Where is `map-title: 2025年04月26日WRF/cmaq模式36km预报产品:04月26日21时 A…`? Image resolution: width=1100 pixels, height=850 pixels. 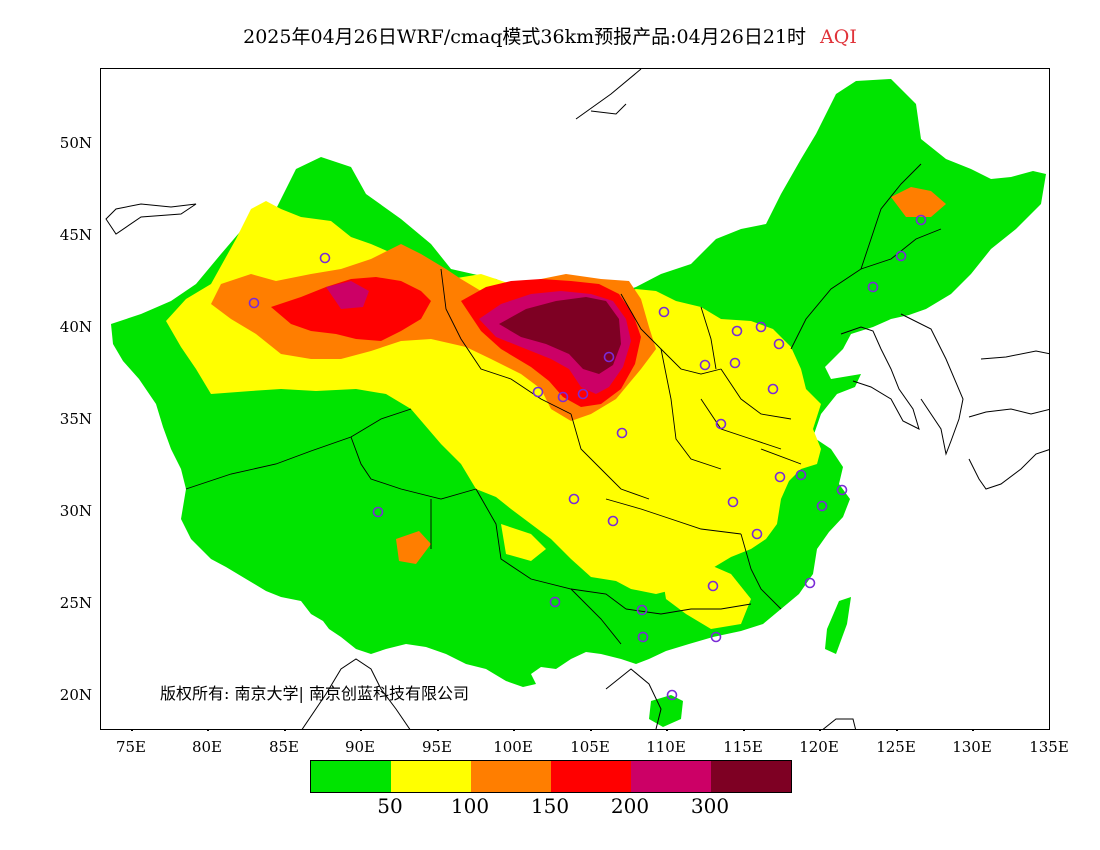 map-title: 2025年04月26日WRF/cmaq模式36km预报产品:04月26日21时 A… is located at coordinates (550, 35).